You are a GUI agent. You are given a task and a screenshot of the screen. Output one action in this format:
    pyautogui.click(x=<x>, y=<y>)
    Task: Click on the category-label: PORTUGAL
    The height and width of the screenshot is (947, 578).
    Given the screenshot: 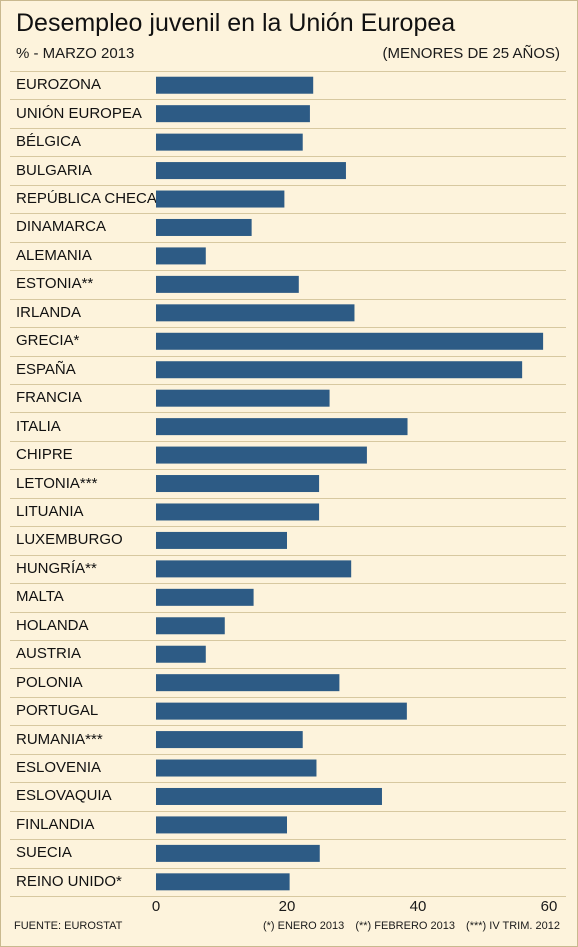 What is the action you would take?
    pyautogui.click(x=57, y=711)
    